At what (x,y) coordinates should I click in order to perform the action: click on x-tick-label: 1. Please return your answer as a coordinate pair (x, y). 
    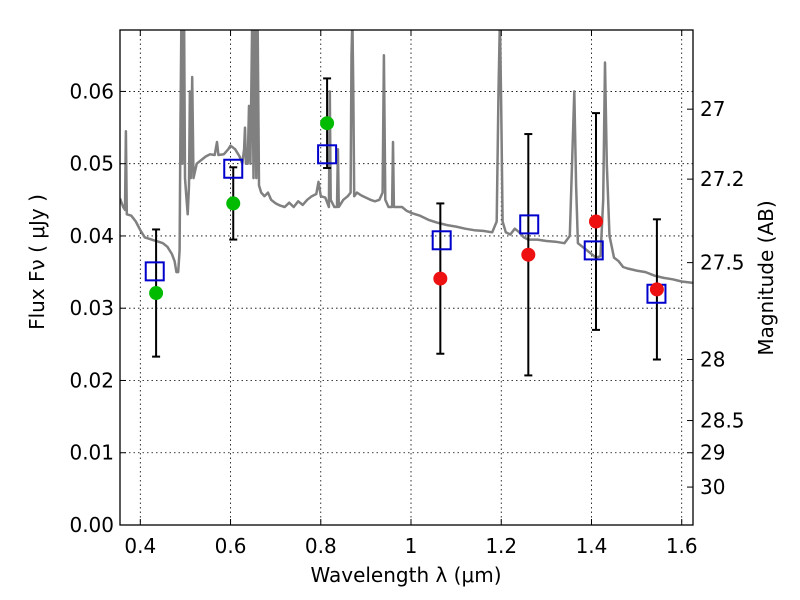
    Looking at the image, I should click on (411, 546).